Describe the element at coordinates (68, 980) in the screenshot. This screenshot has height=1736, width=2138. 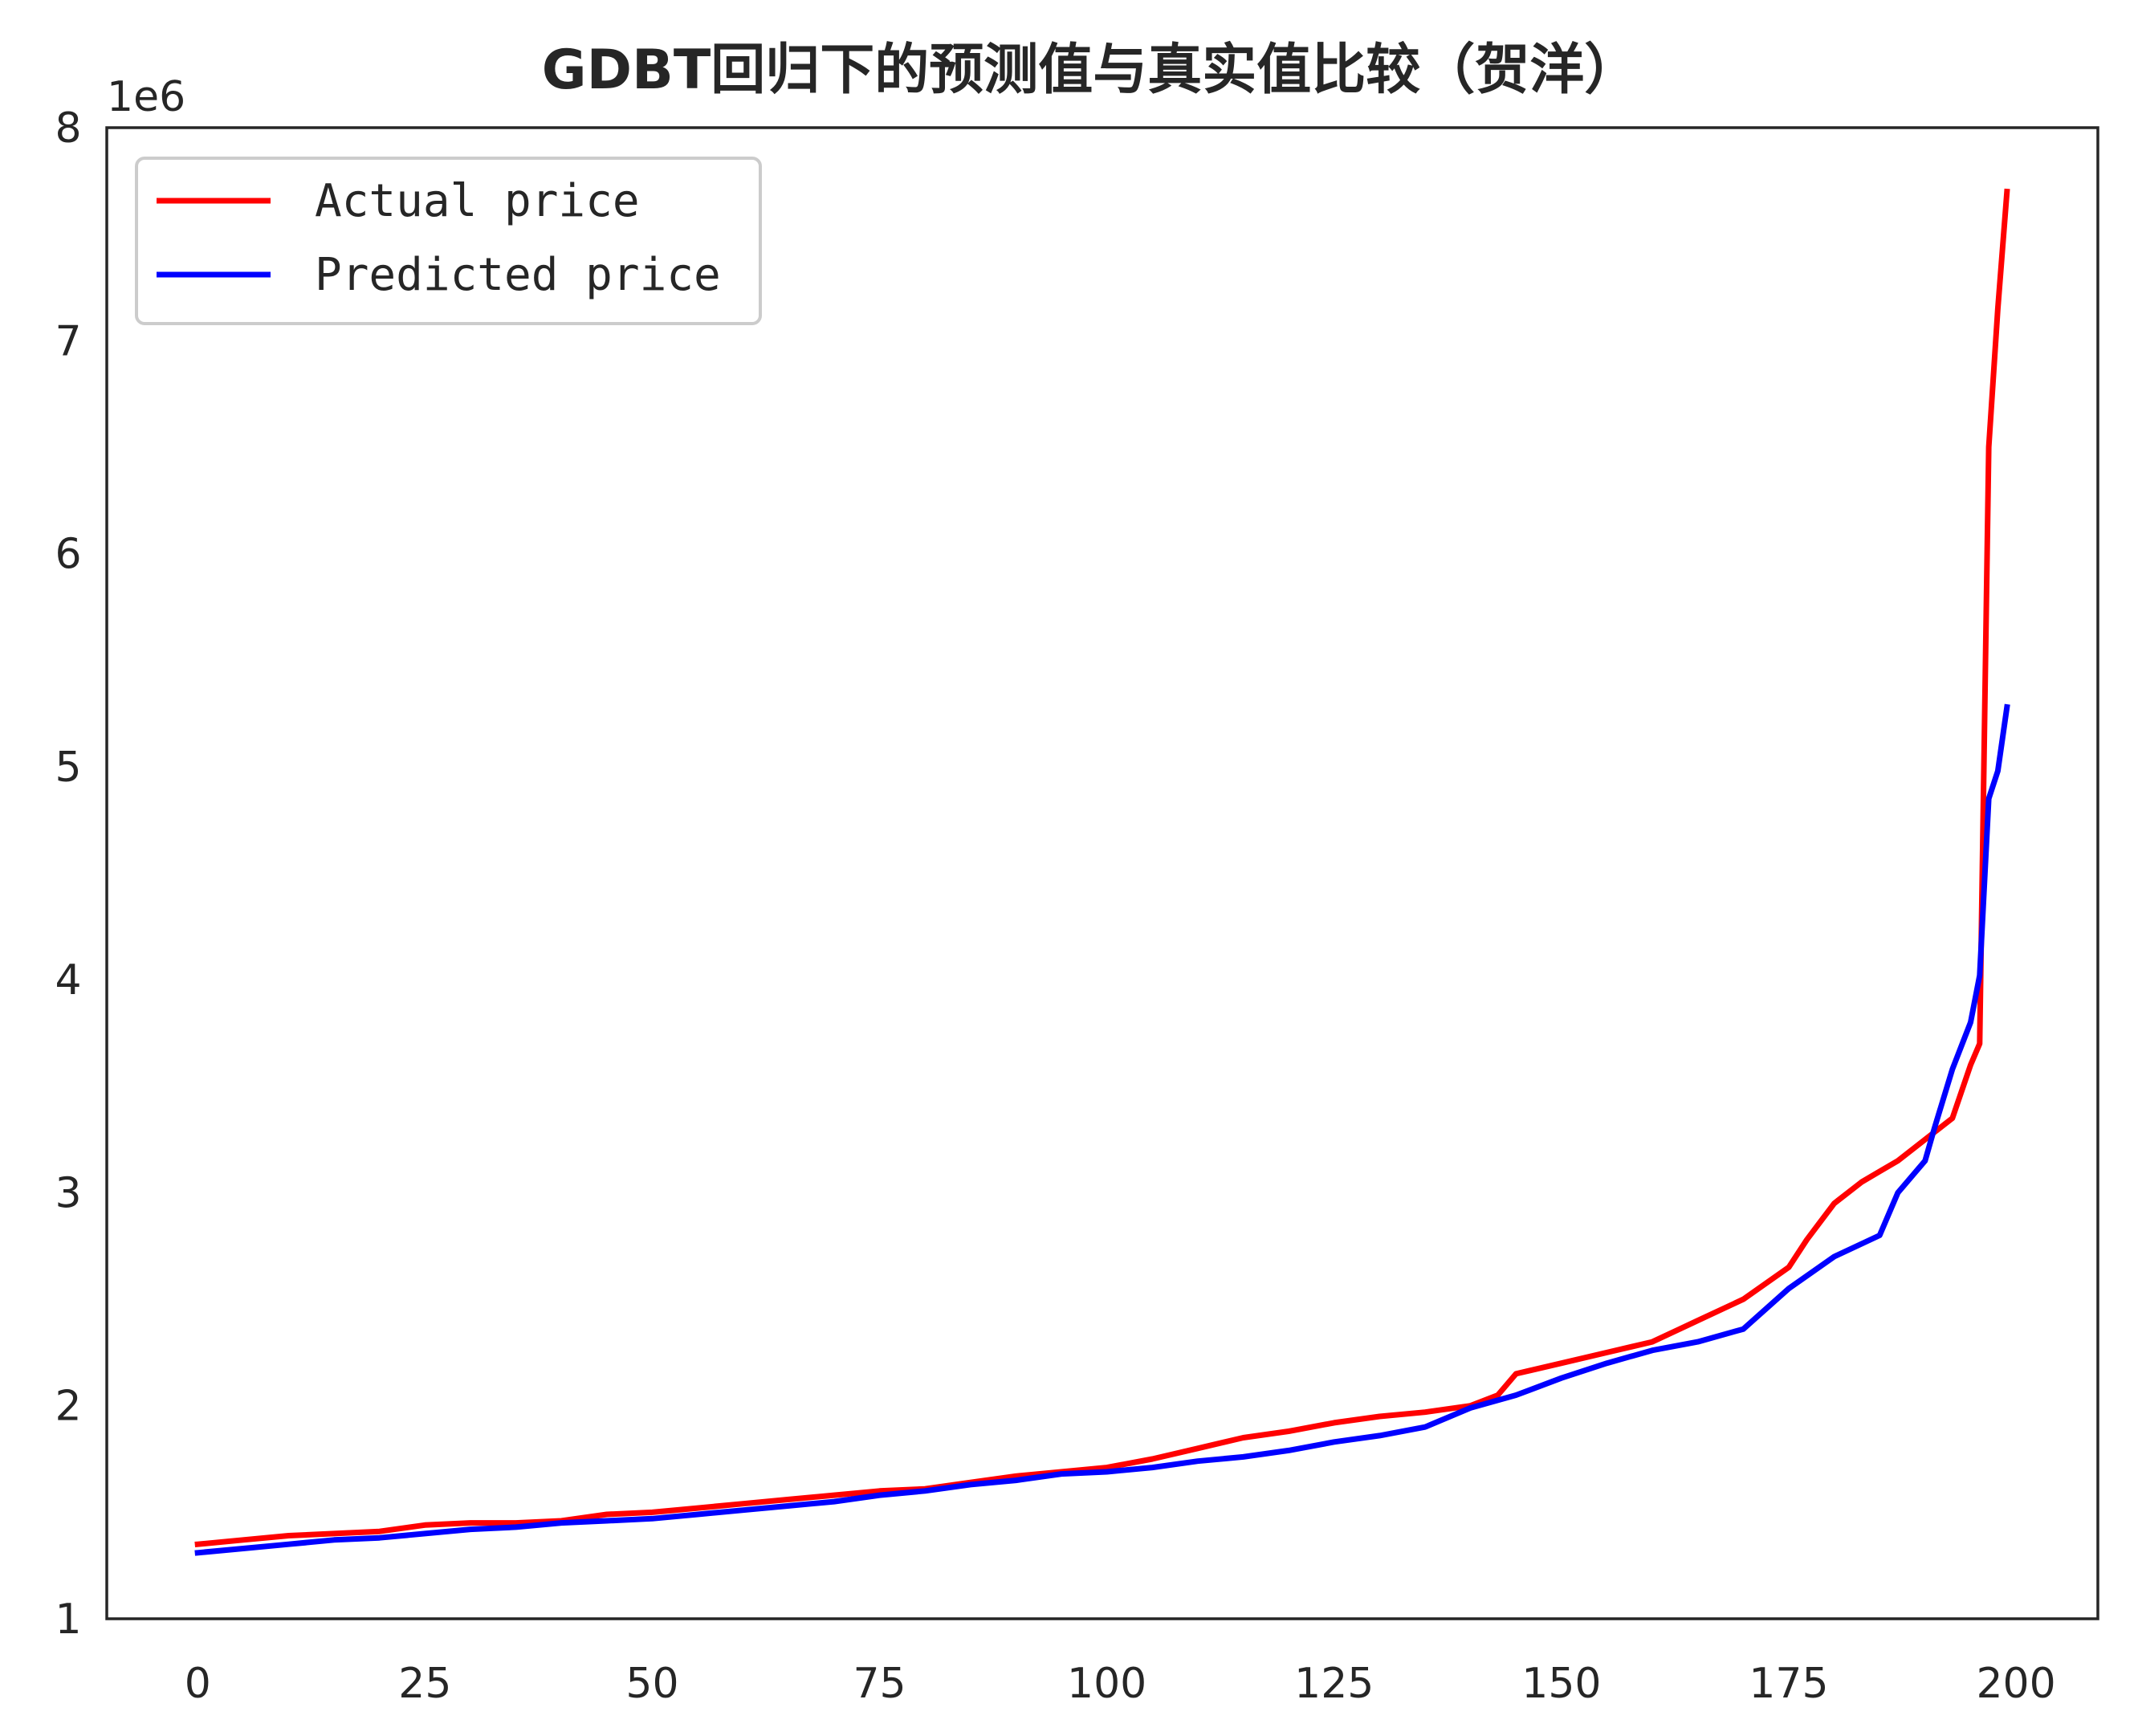
I see `y-tick-label: 4` at that location.